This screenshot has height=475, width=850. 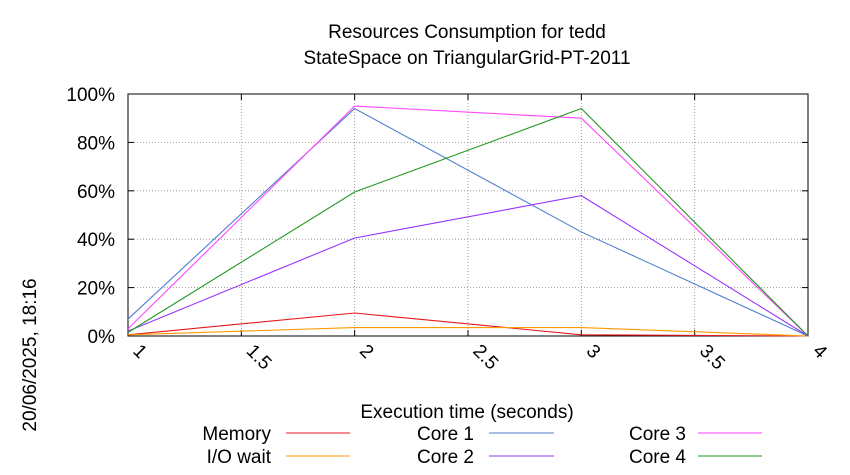 What do you see at coordinates (445, 434) in the screenshot?
I see `legend-label-core-1: Core 1` at bounding box center [445, 434].